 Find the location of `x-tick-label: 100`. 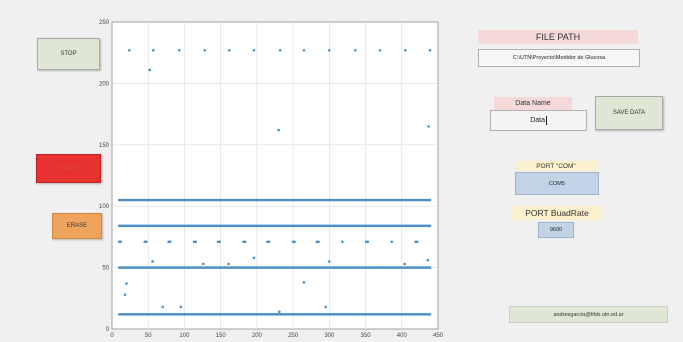

x-tick-label: 100 is located at coordinates (184, 336).